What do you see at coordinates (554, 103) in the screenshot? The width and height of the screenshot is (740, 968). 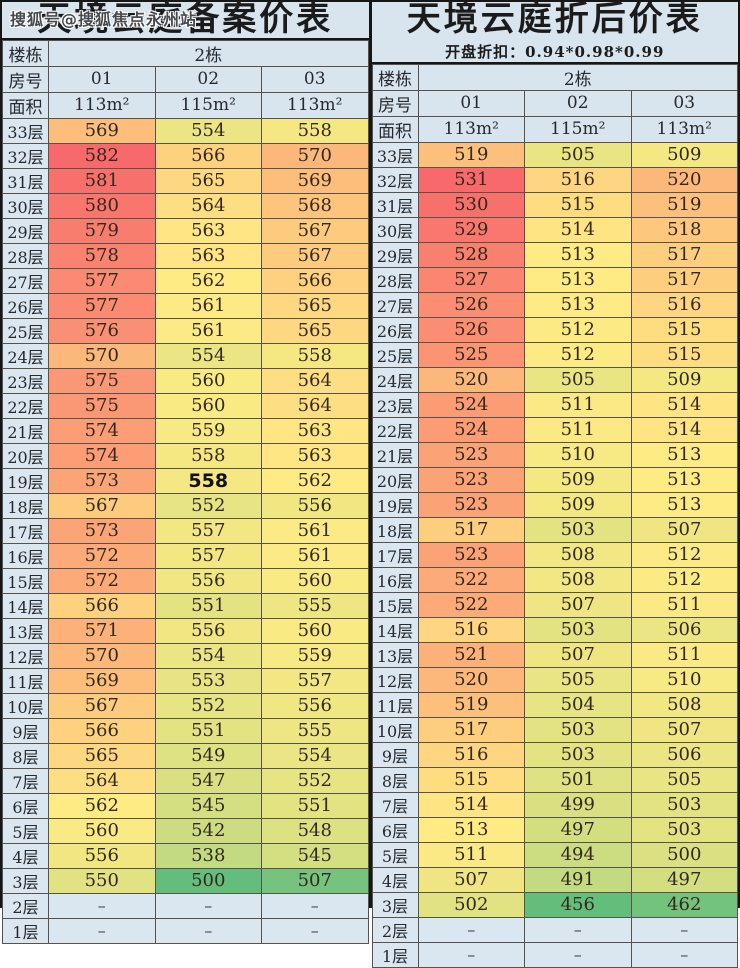 I see `room-row: 房号 01 02 03` at bounding box center [554, 103].